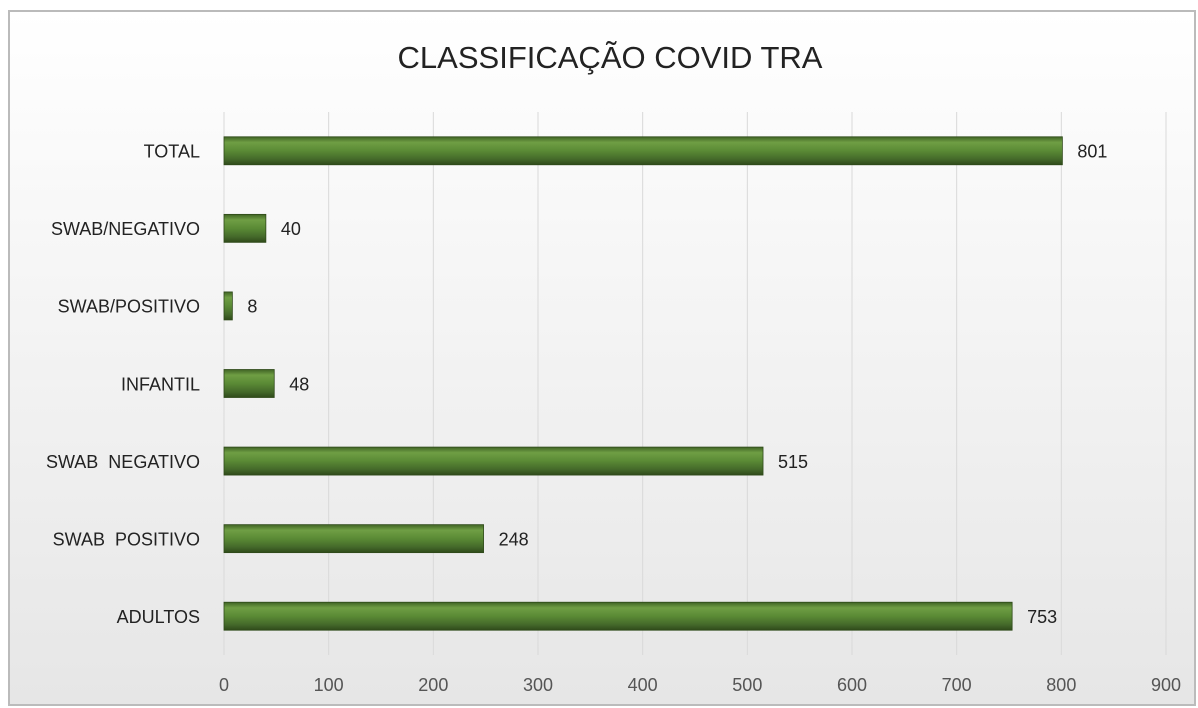 The height and width of the screenshot is (708, 1198). What do you see at coordinates (643, 685) in the screenshot?
I see `x-tick-label: 400` at bounding box center [643, 685].